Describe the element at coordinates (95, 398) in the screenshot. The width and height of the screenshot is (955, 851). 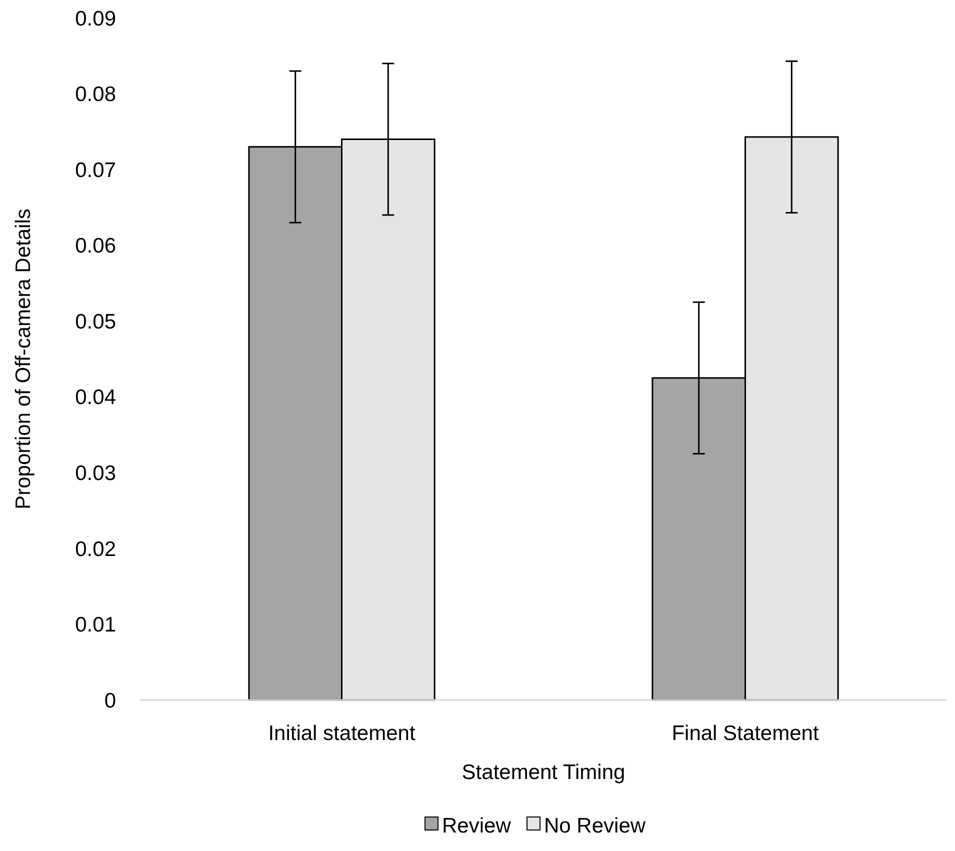
I see `y-tick-label: 0.04` at that location.